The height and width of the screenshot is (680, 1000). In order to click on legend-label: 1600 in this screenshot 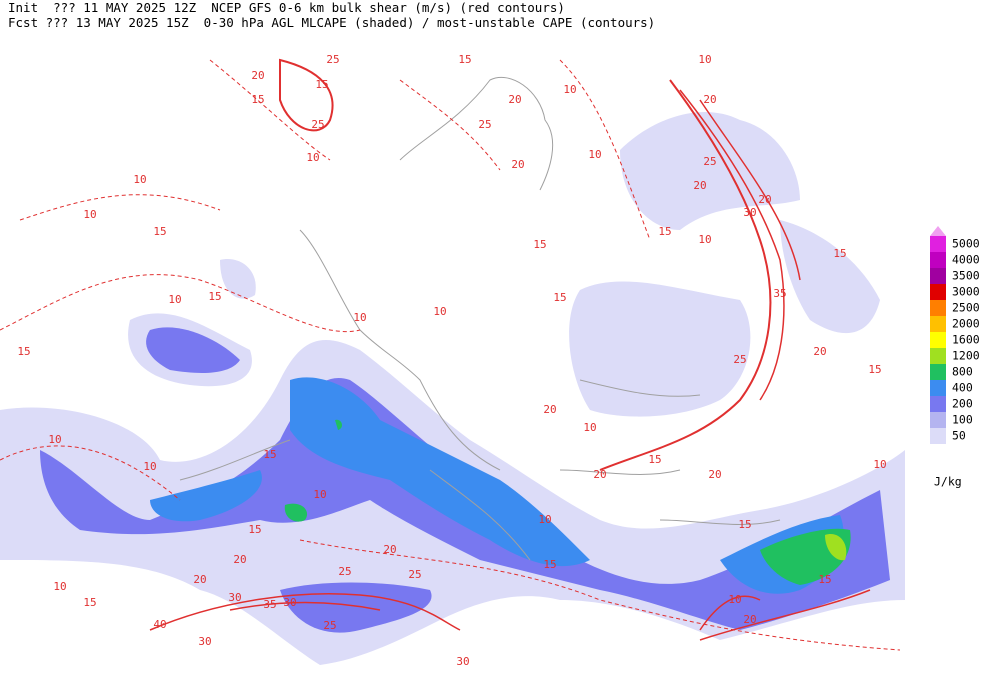, I will do `click(966, 340)`.